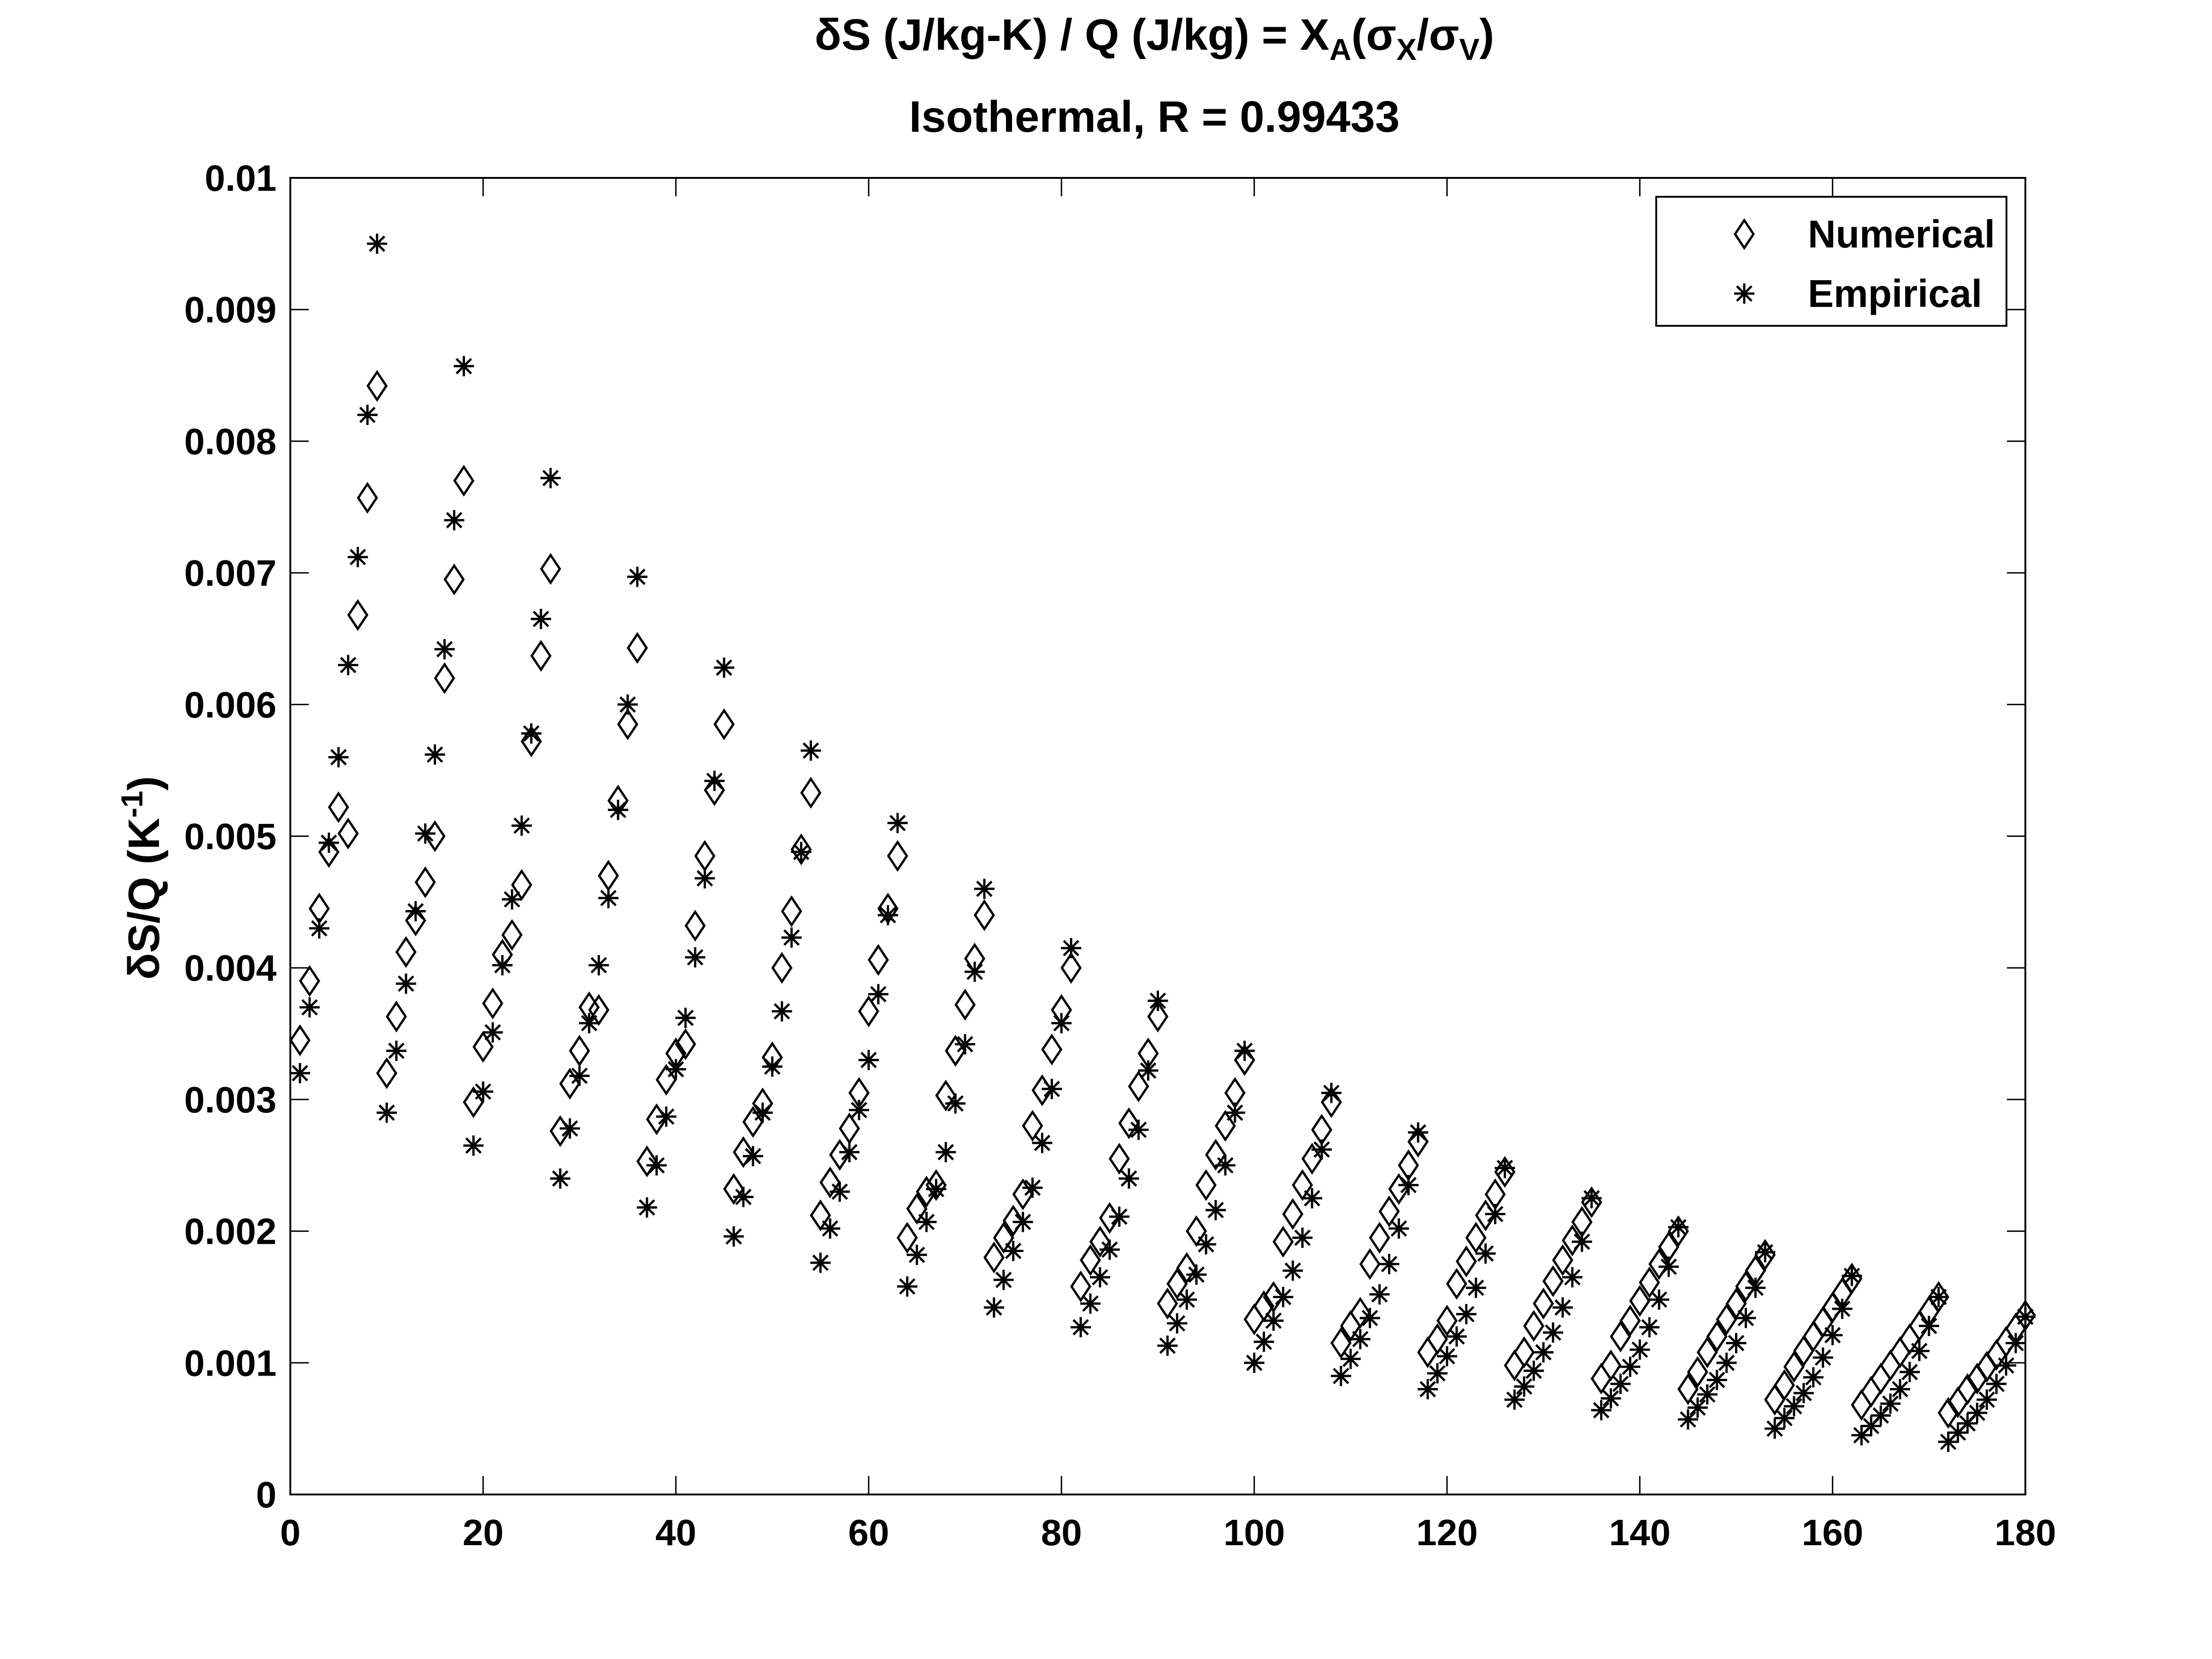 This screenshot has height=1659, width=2212. I want to click on legend-marker-empirical, so click(1744, 293).